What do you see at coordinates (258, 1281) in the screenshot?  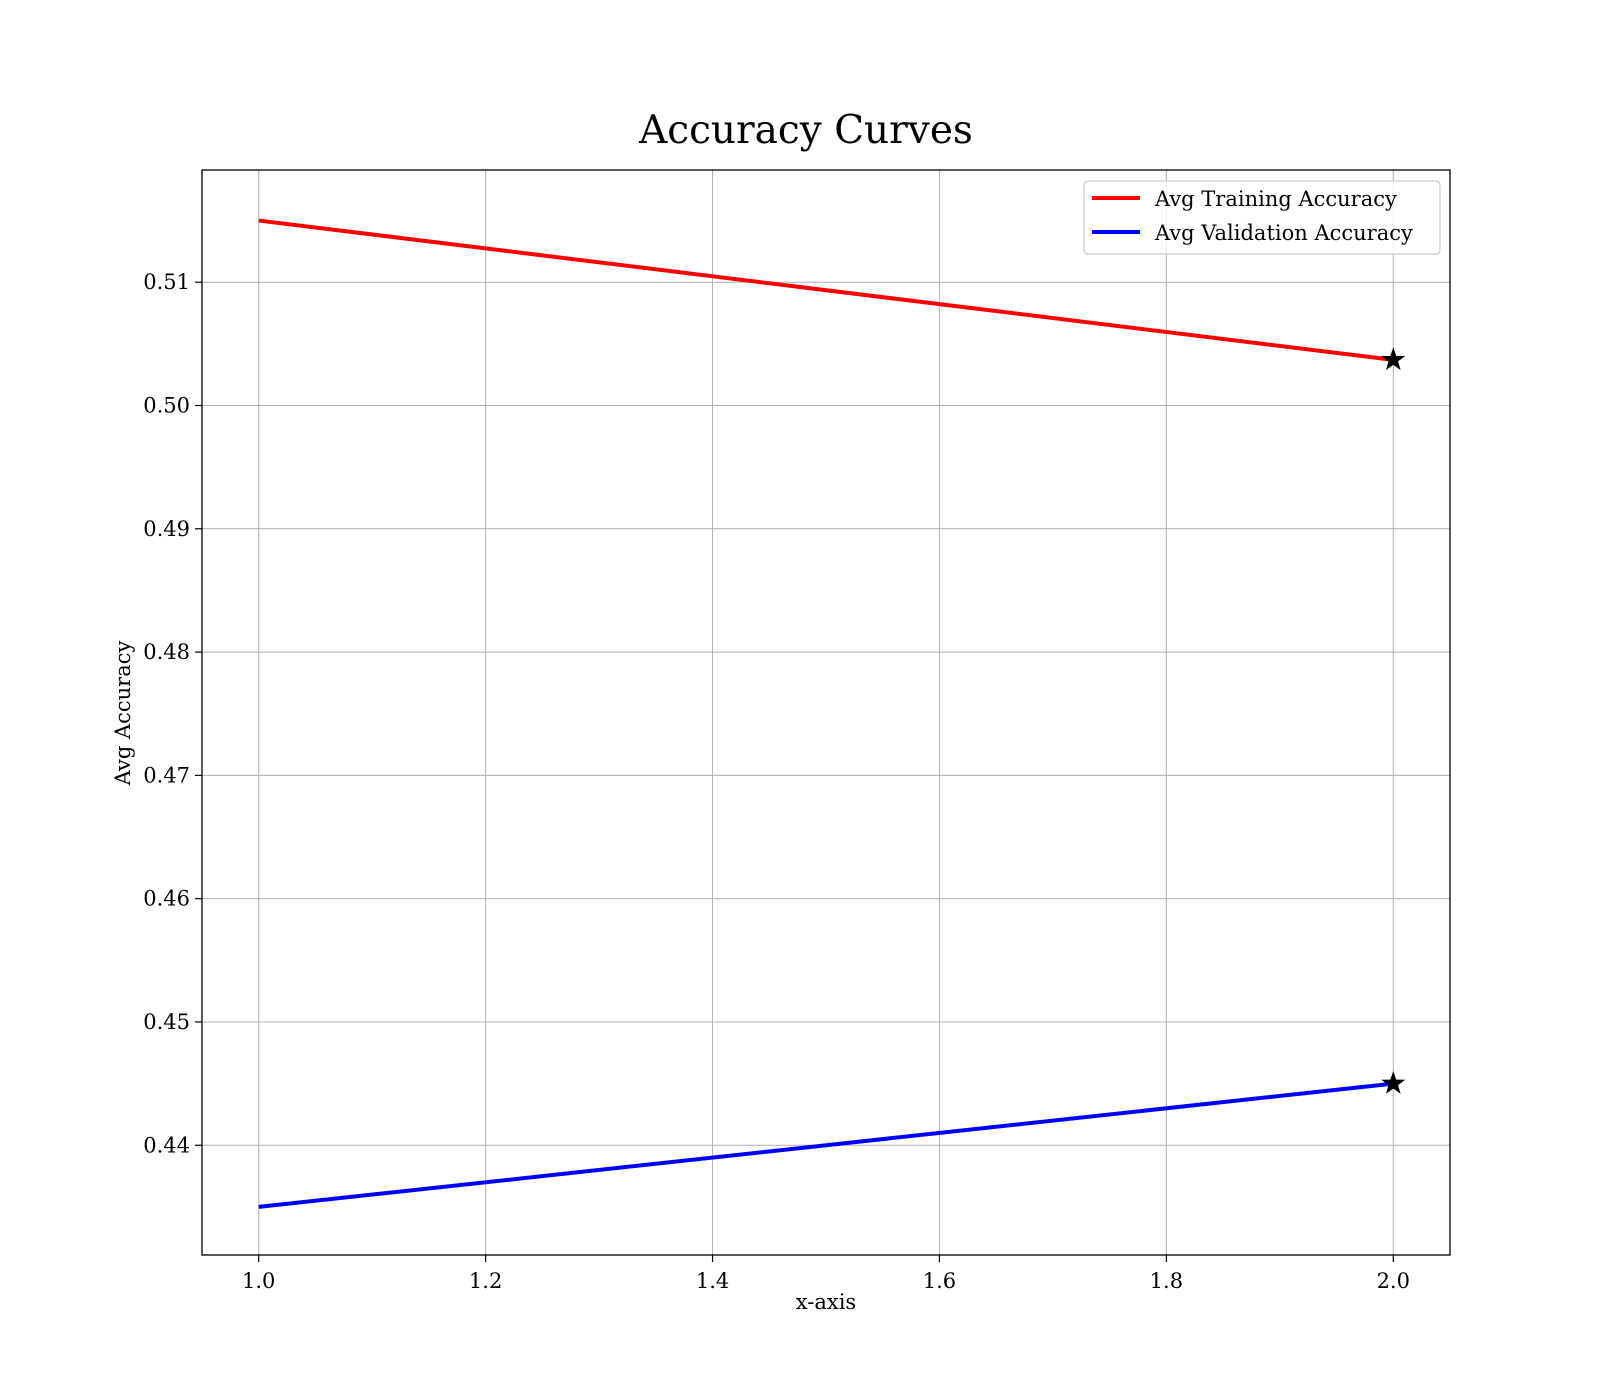 I see `x-tick-label: 1.0` at bounding box center [258, 1281].